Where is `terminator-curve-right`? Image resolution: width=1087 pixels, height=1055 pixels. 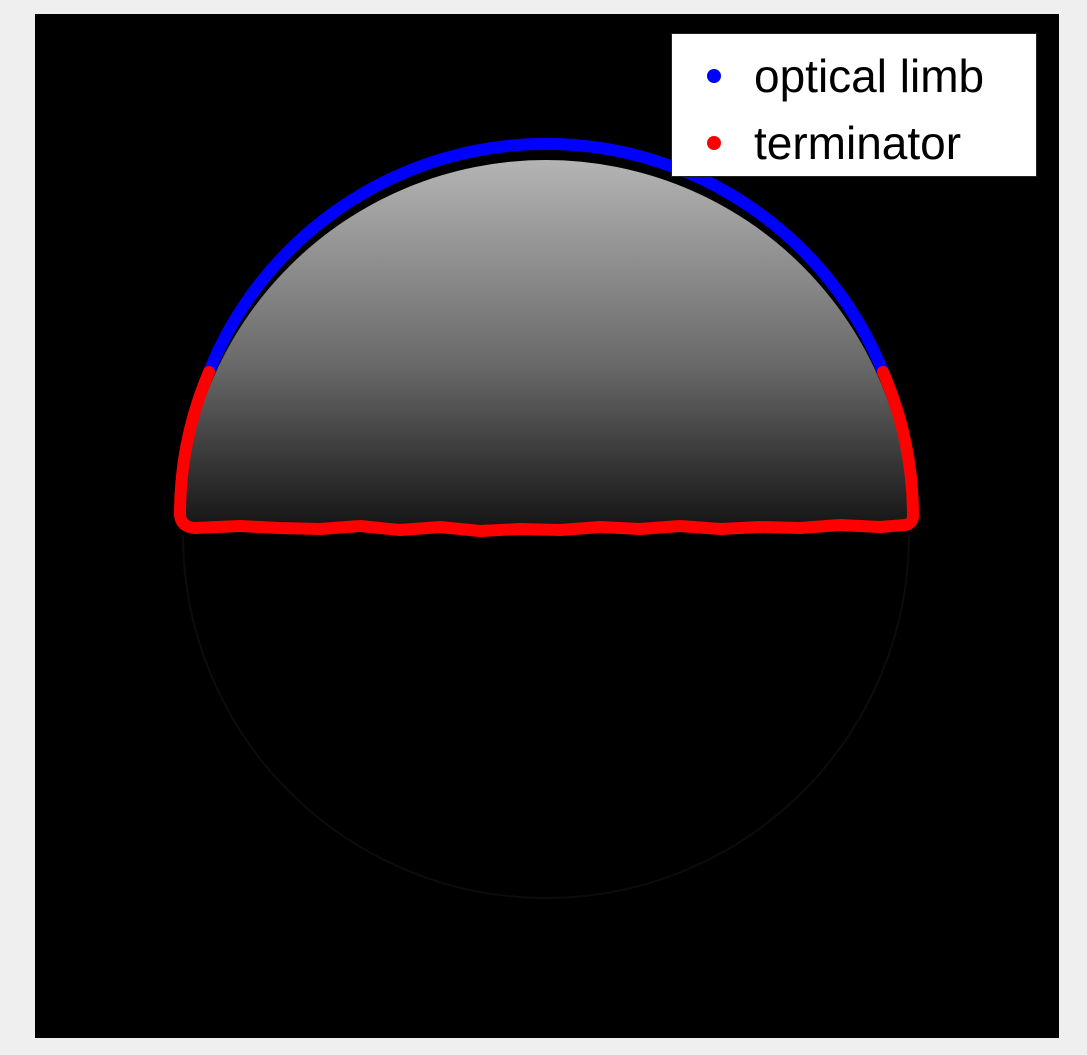
terminator-curve-right is located at coordinates (898, 443).